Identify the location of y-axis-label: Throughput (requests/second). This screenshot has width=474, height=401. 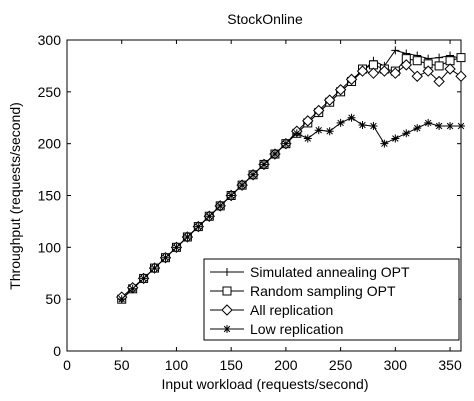
(15, 196).